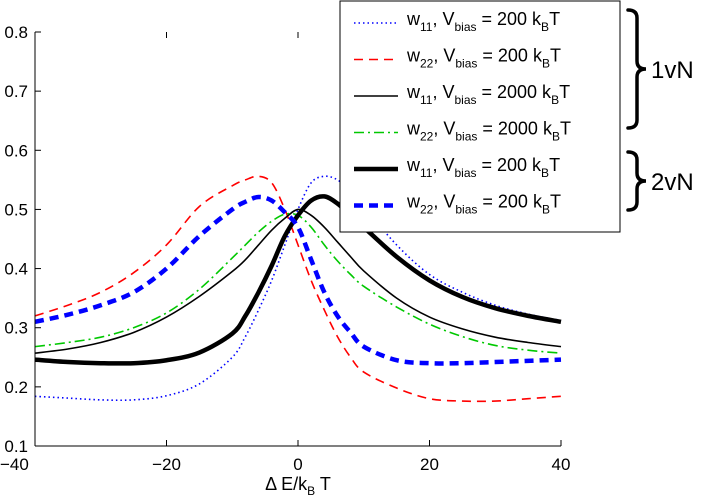 This screenshot has width=713, height=499. I want to click on y-tick-label: 0.5, so click(16, 209).